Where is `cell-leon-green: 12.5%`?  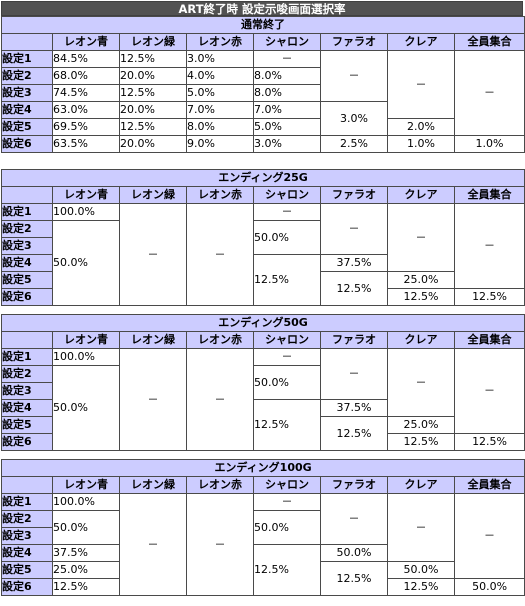
cell-leon-green: 12.5% is located at coordinates (153, 127).